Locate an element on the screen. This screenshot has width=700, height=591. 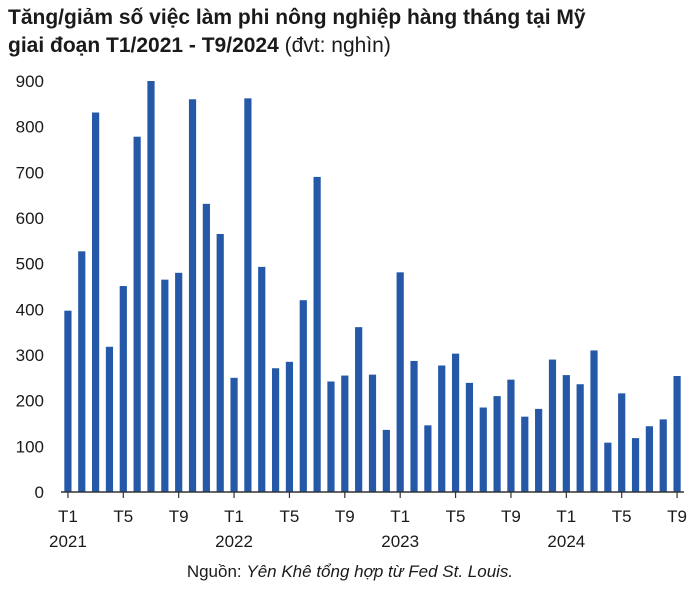
y-tick-label: 500 is located at coordinates (30, 264).